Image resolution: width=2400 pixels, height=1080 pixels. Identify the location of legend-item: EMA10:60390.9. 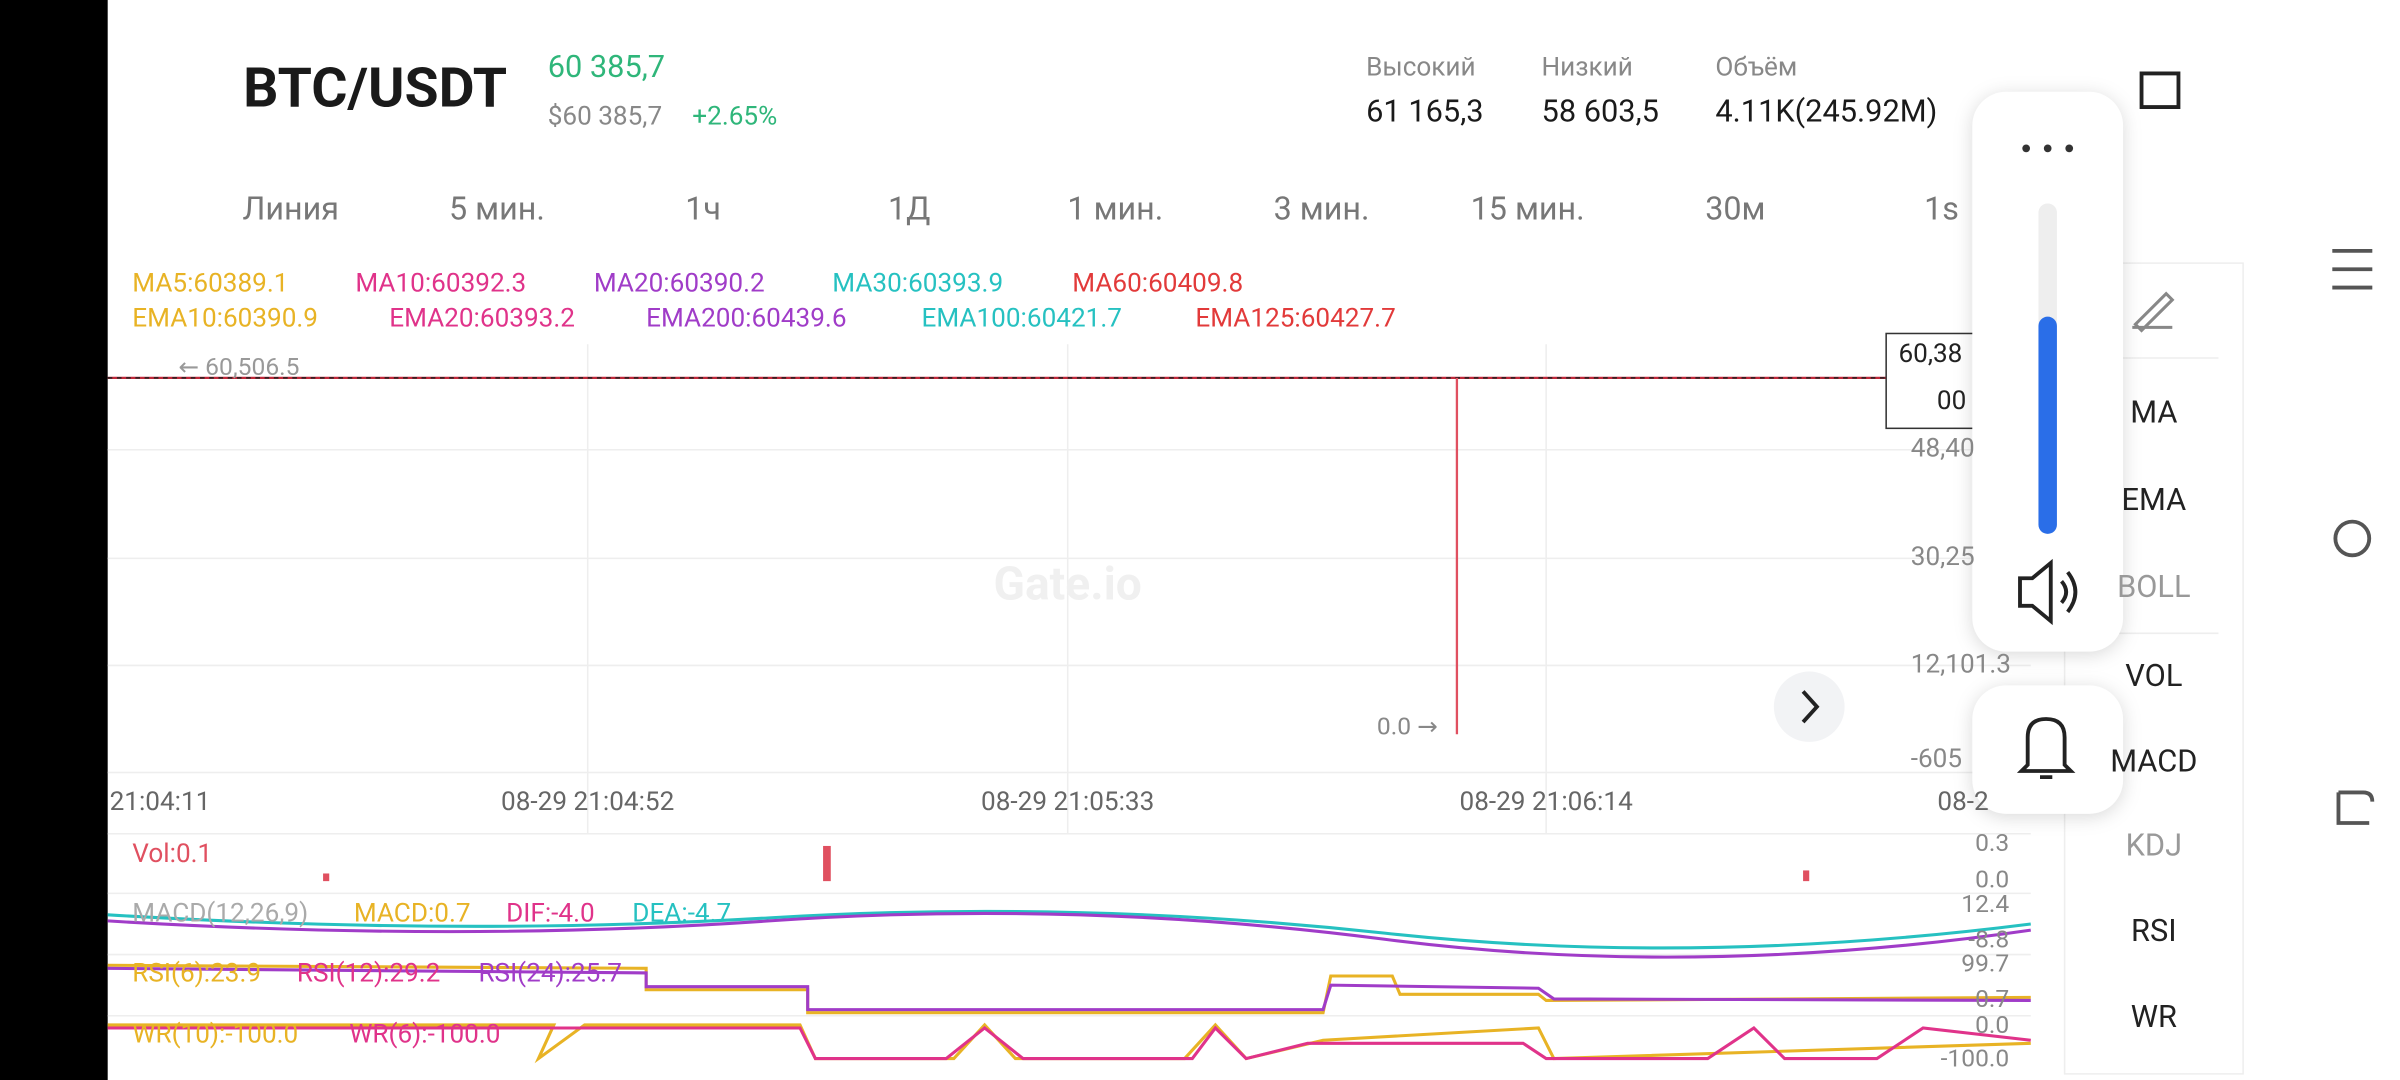
(225, 319).